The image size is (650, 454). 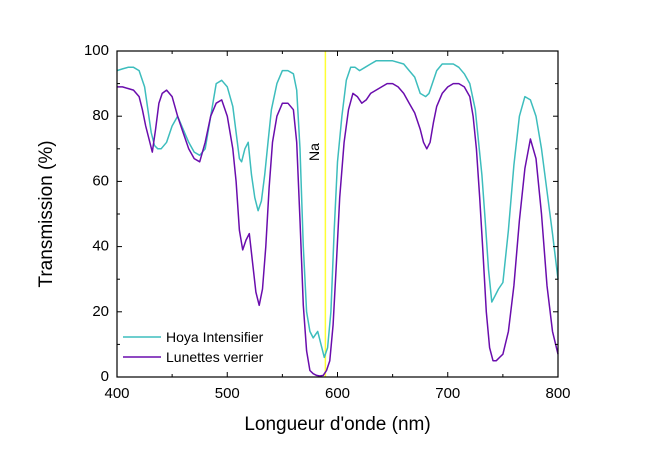 What do you see at coordinates (337, 424) in the screenshot?
I see `x-axis-title: Longueur d'onde (nm)` at bounding box center [337, 424].